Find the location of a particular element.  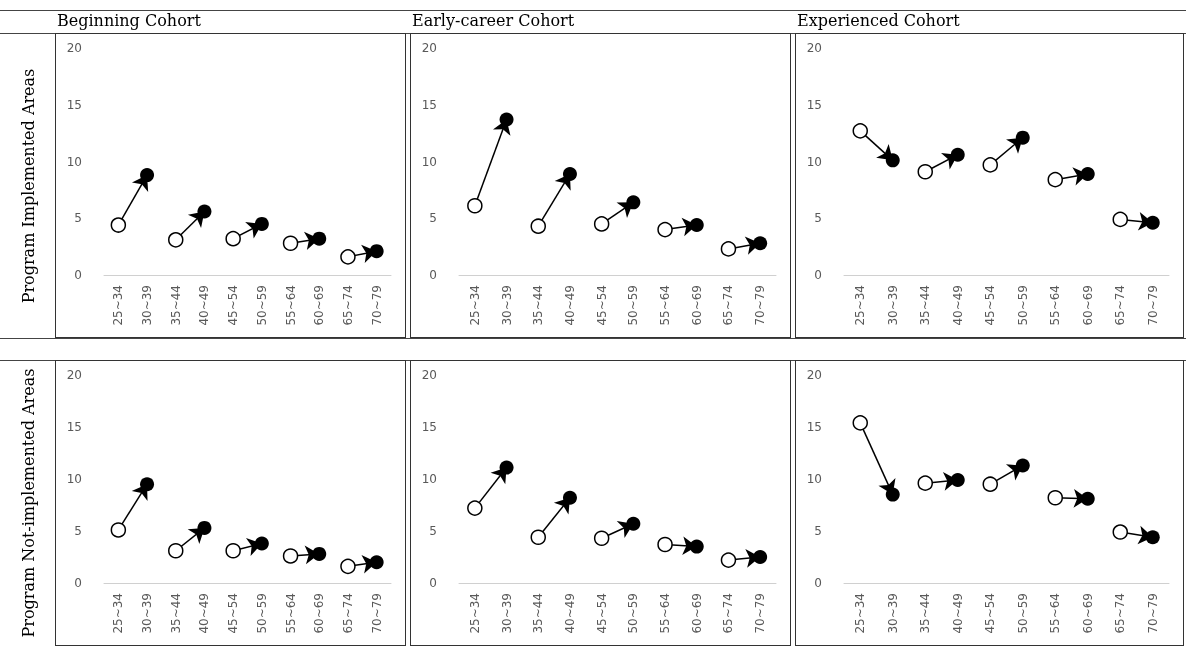

chart-title: Experienced Cohort is located at coordinates (878, 21).